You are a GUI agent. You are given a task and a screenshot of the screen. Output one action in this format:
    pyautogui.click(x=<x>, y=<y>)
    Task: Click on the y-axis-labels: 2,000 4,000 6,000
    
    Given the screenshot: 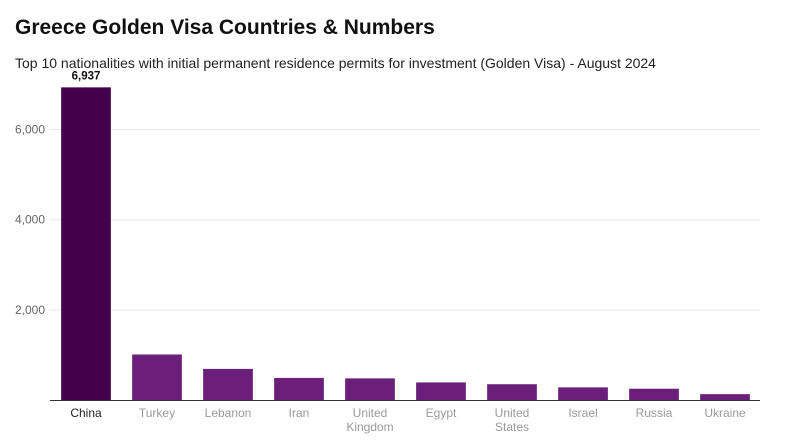 What is the action you would take?
    pyautogui.click(x=30, y=220)
    